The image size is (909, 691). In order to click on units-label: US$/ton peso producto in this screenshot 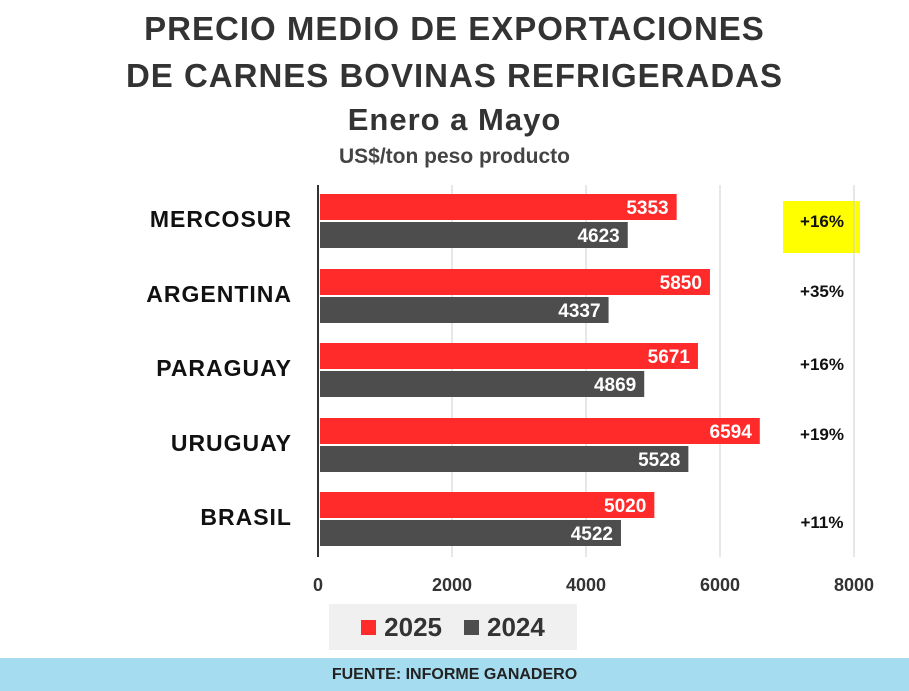, I will do `click(454, 156)`.